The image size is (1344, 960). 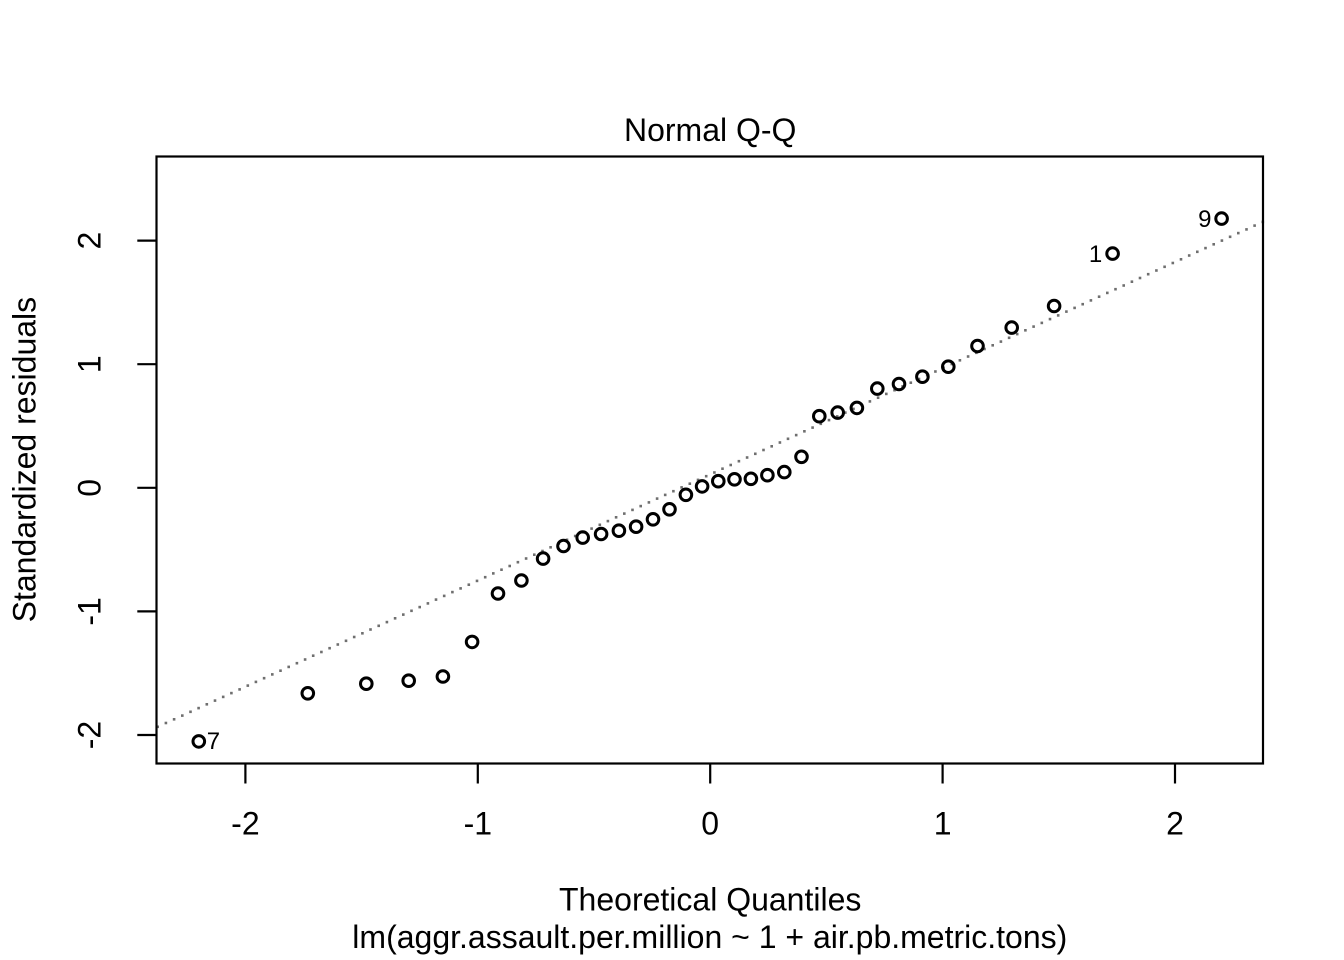 What do you see at coordinates (213, 741) in the screenshot?
I see `svg-text: 7` at bounding box center [213, 741].